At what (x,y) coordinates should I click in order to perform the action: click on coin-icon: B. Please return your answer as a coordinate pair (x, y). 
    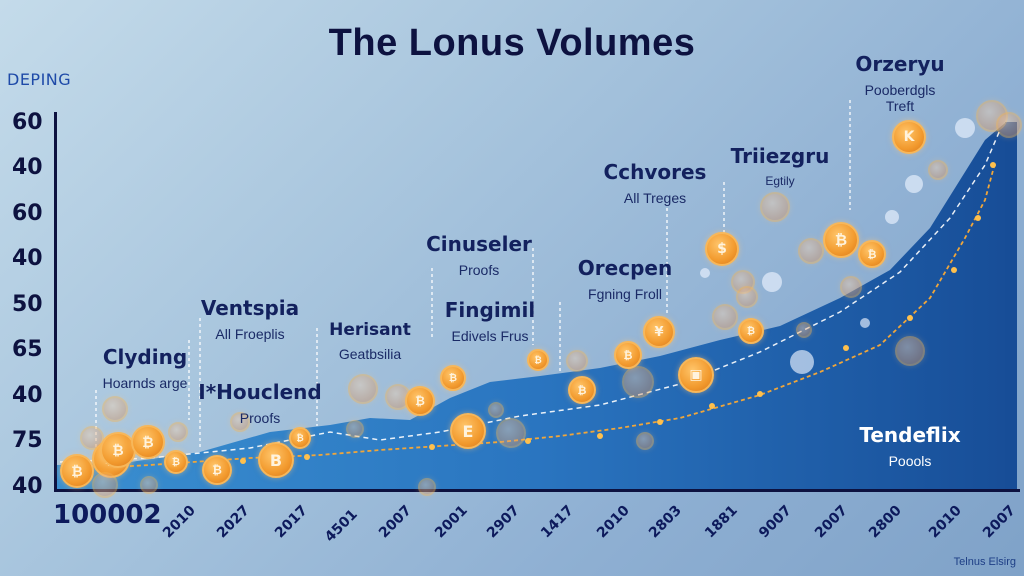
    Looking at the image, I should click on (276, 460).